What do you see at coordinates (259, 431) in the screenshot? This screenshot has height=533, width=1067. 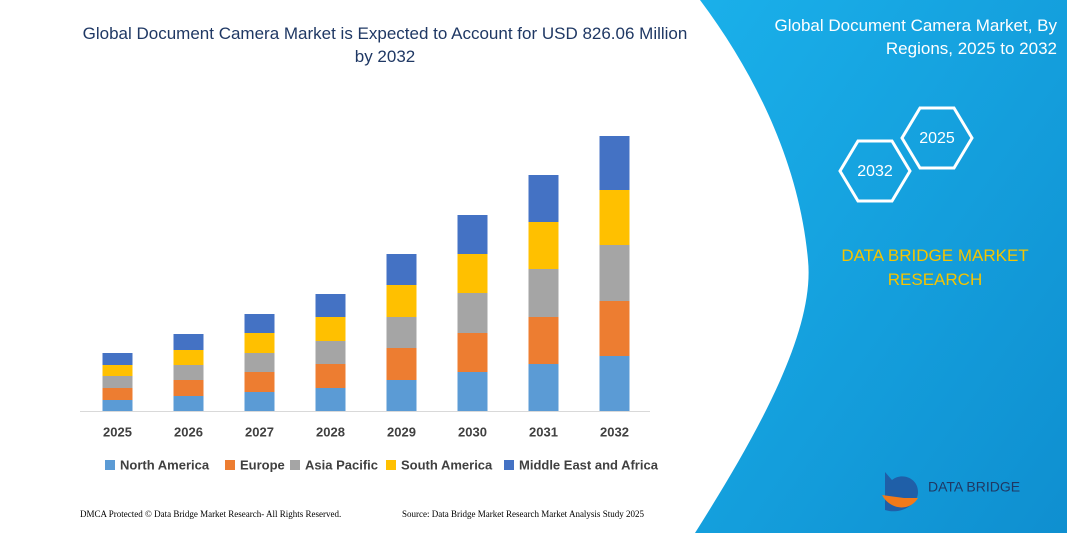 I see `x-tick-label: 2027` at bounding box center [259, 431].